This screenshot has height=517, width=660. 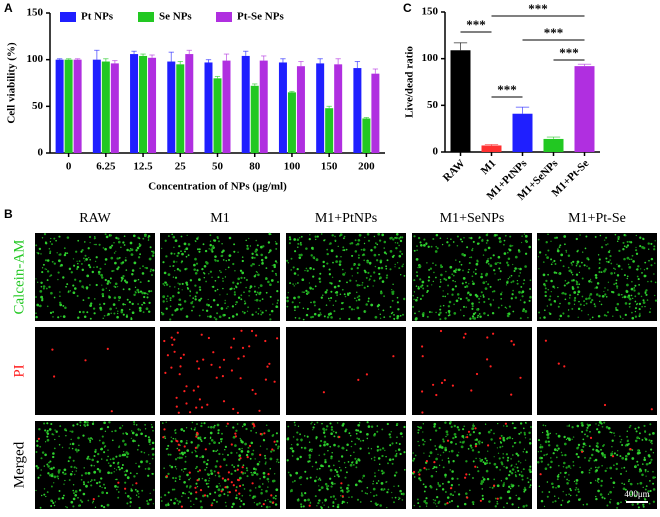 What do you see at coordinates (346, 277) in the screenshot?
I see `micrograph-bg` at bounding box center [346, 277].